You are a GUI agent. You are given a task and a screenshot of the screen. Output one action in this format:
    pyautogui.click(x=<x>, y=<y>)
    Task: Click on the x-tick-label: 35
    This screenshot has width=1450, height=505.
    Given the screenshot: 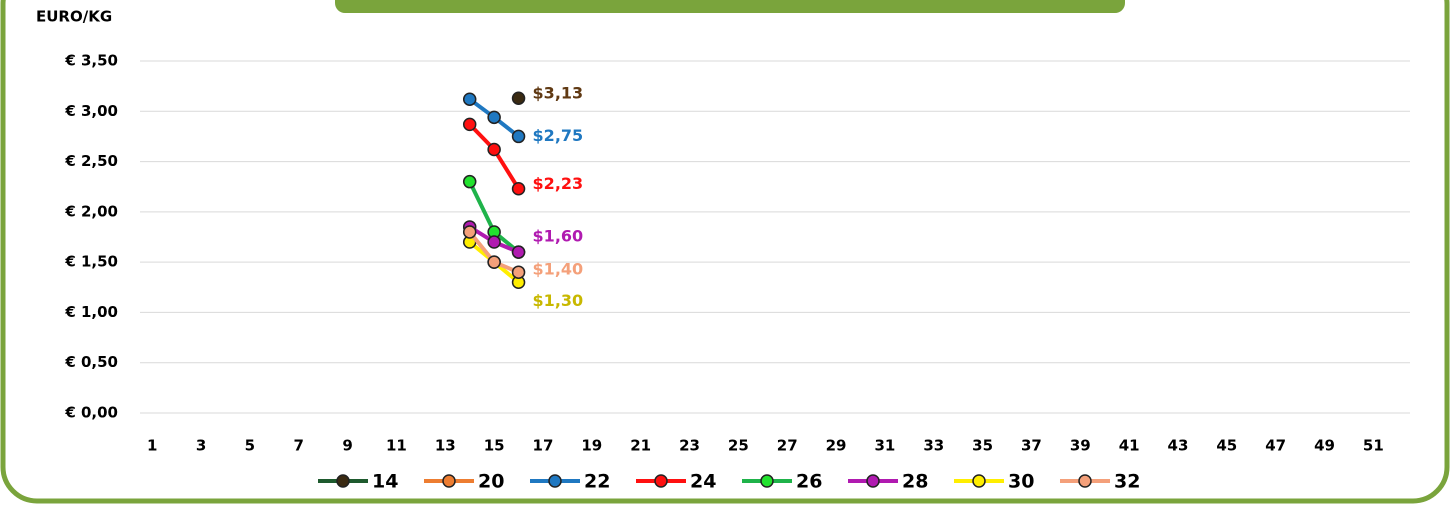 What is the action you would take?
    pyautogui.click(x=982, y=446)
    